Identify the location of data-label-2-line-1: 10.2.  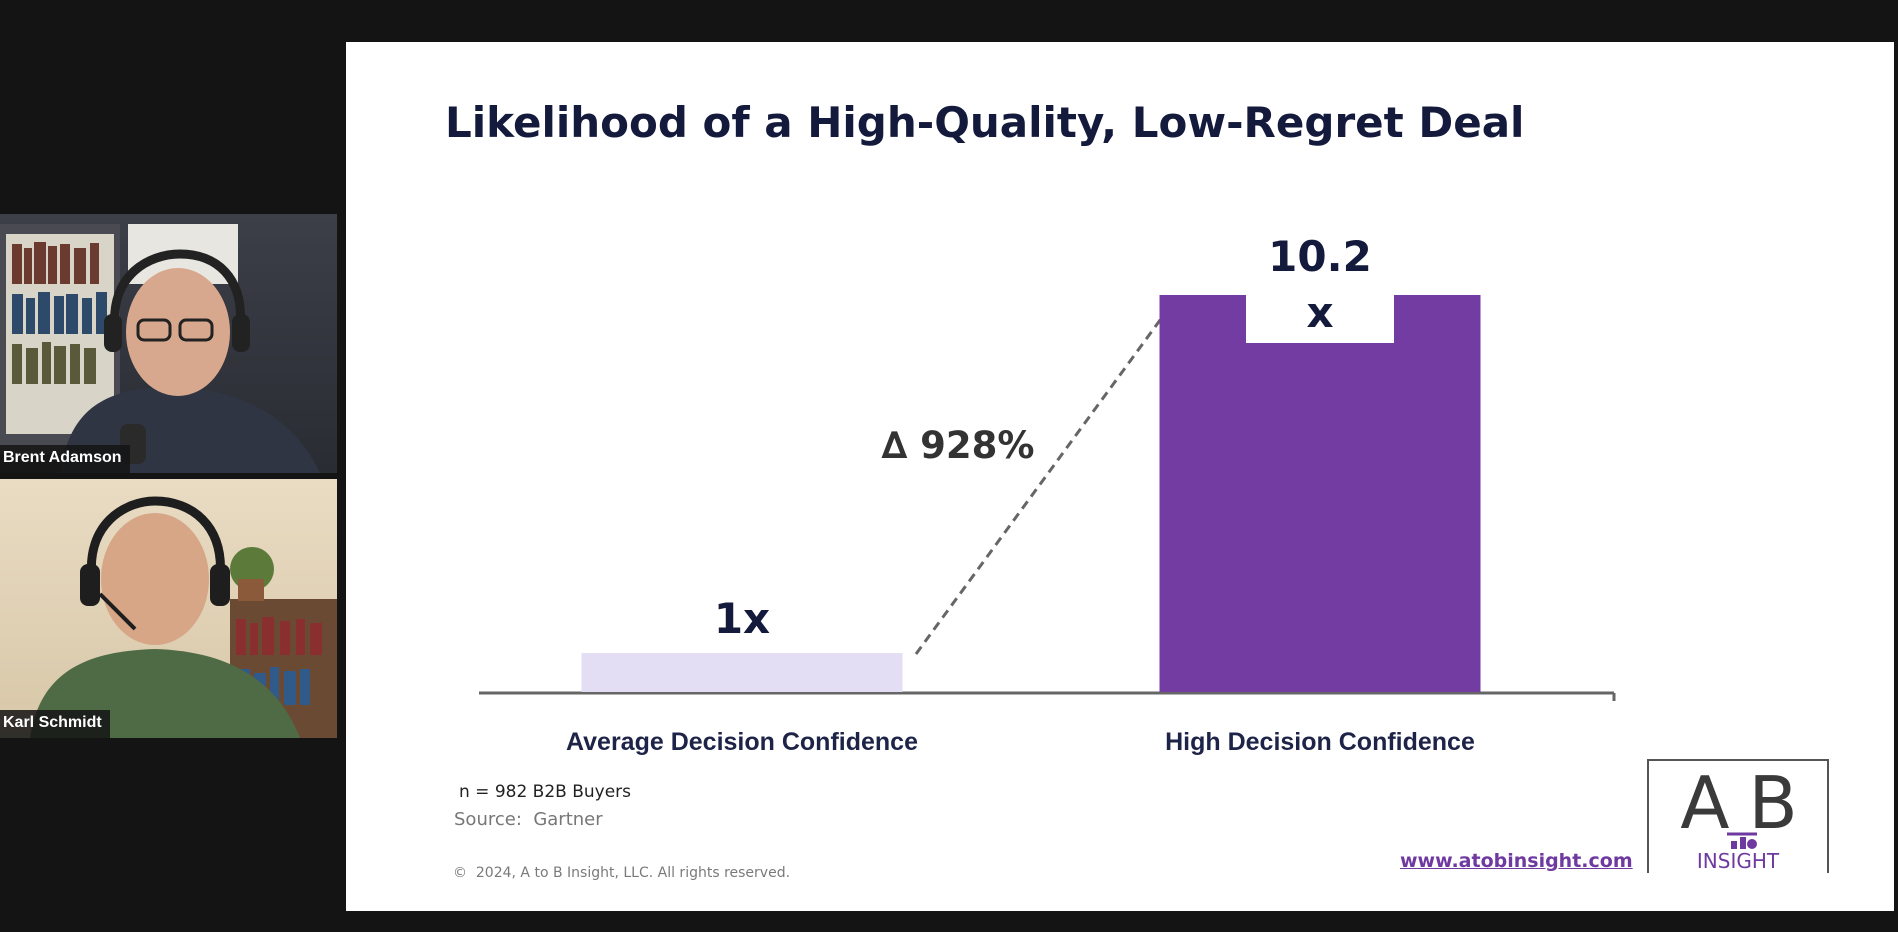
(1320, 256).